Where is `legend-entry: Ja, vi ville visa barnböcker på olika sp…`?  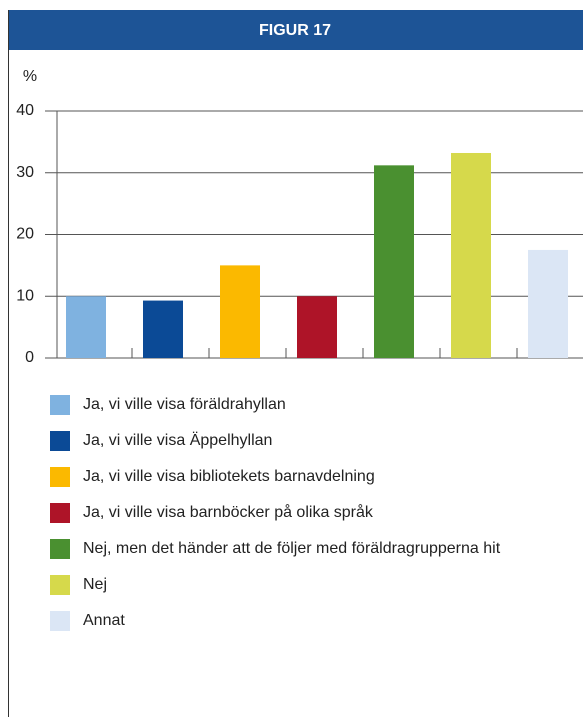 legend-entry: Ja, vi ville visa barnböcker på olika sp… is located at coordinates (285, 513).